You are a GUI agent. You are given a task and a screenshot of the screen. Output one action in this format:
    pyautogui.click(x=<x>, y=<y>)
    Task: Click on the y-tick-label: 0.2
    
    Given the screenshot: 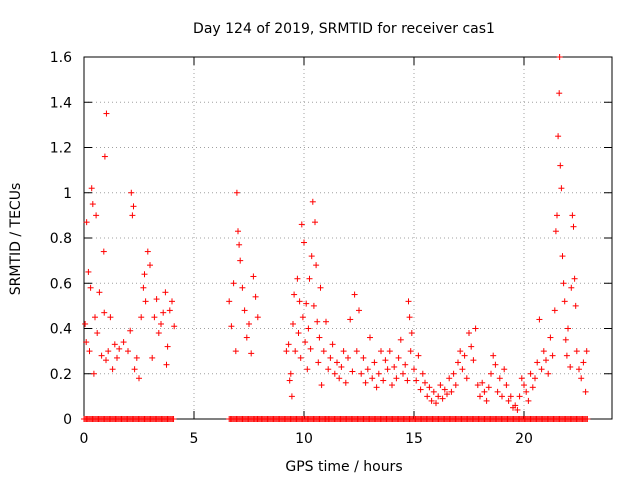 What is the action you would take?
    pyautogui.click(x=61, y=375)
    